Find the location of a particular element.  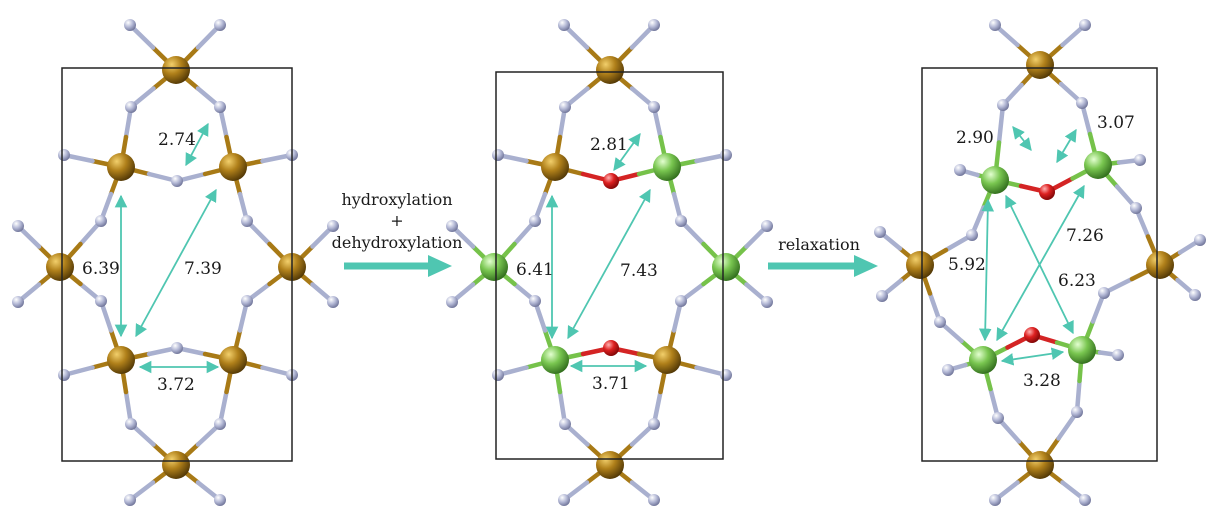

distance-label-top: 2.74 is located at coordinates (177, 140).